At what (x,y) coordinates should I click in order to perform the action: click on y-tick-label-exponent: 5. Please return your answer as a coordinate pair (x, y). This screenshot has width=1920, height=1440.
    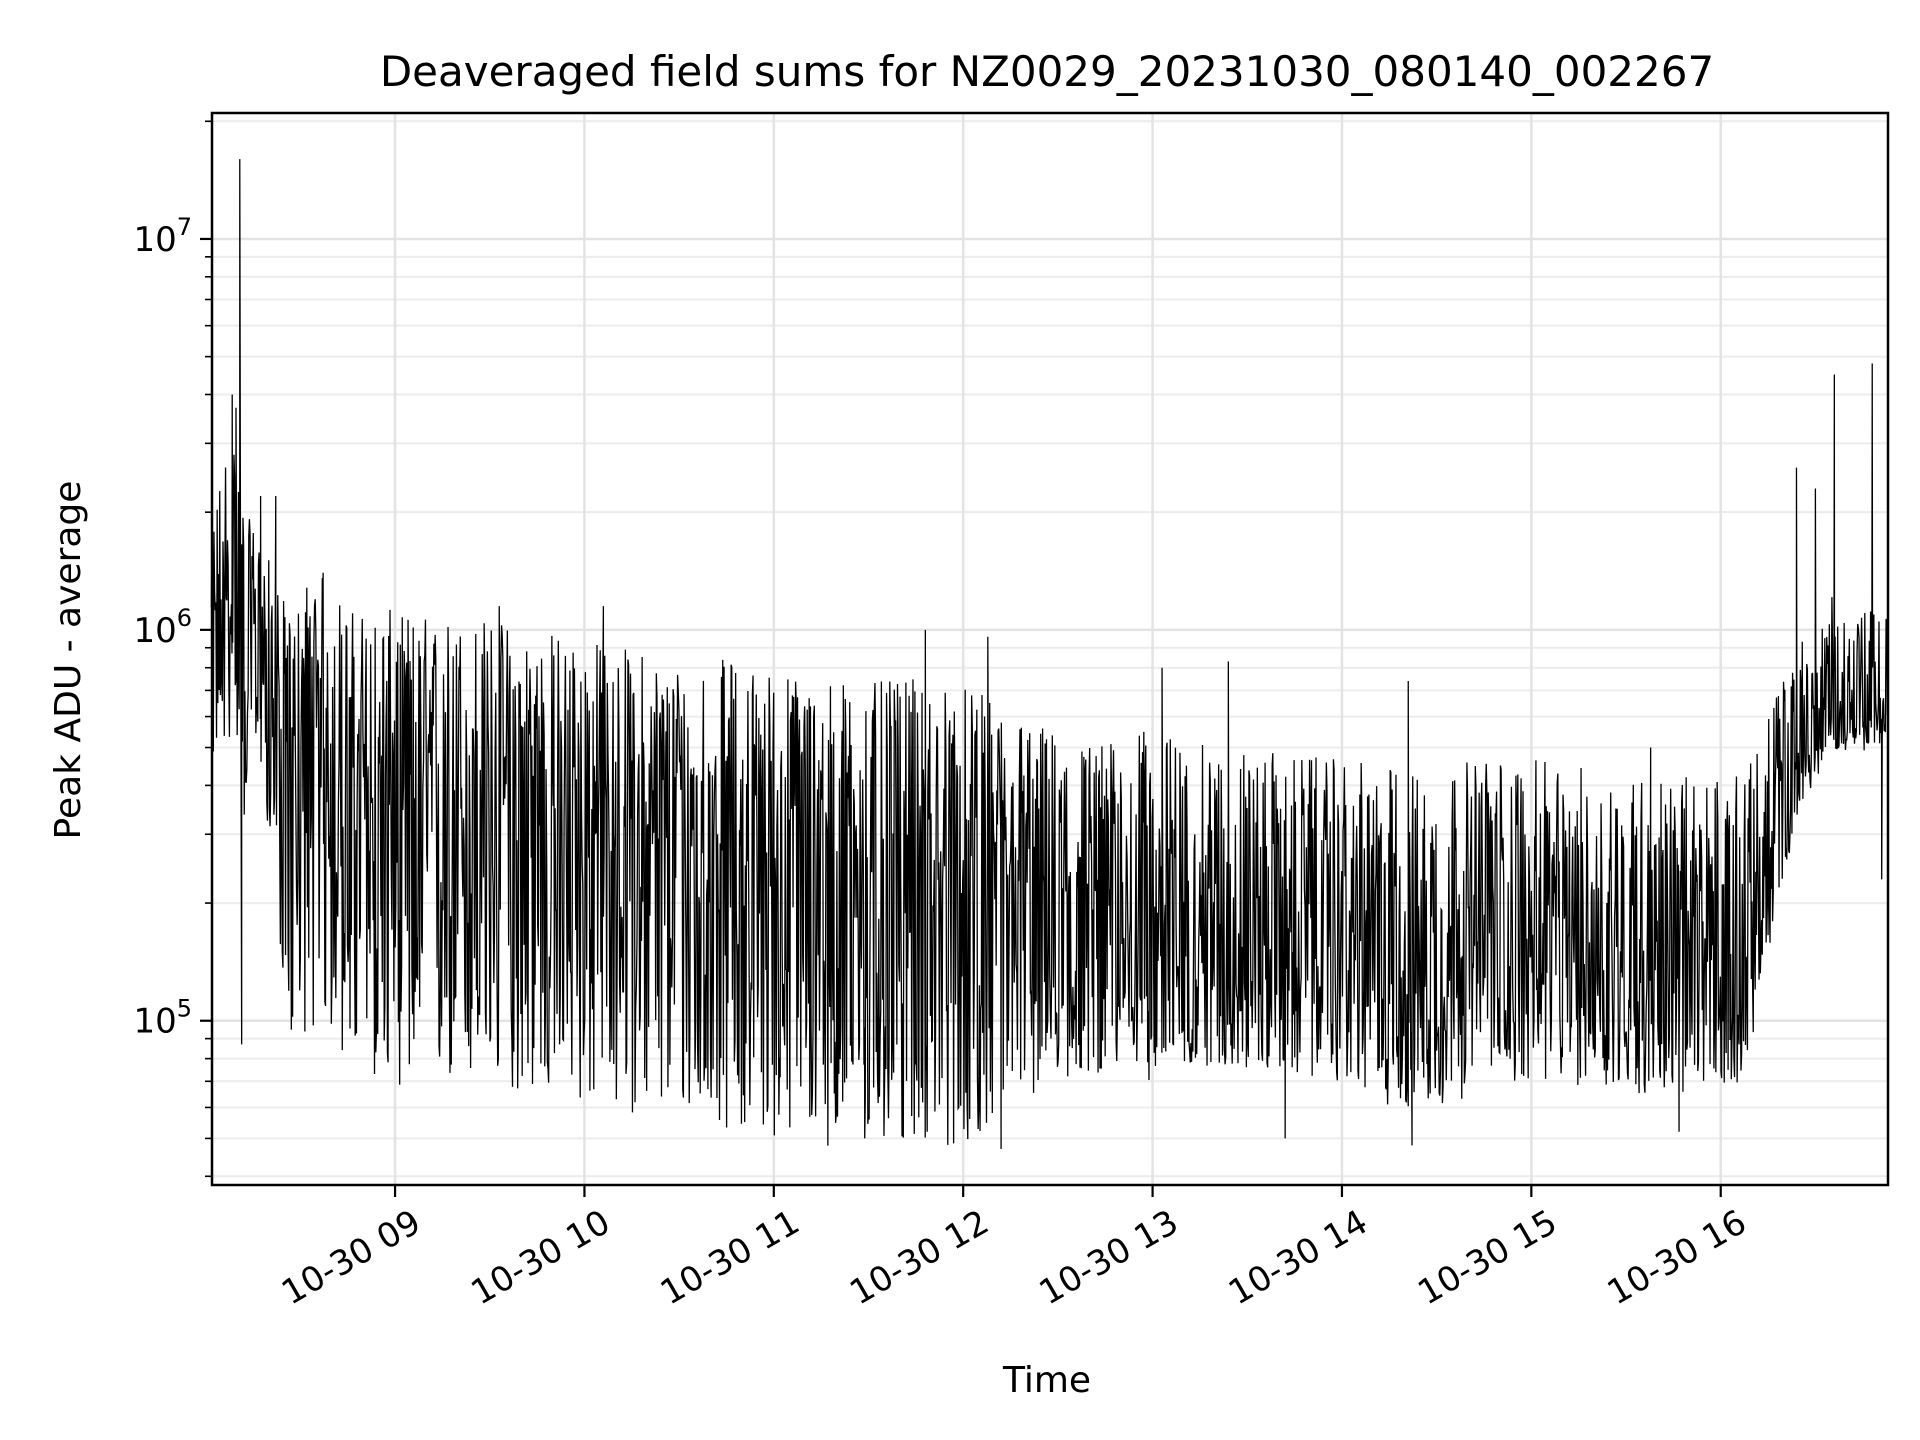
    Looking at the image, I should click on (184, 1009).